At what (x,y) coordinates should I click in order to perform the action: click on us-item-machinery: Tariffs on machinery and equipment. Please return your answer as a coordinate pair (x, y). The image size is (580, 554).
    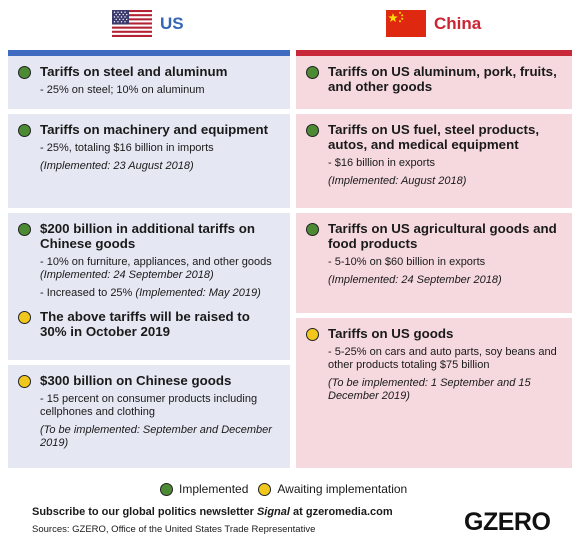
    Looking at the image, I should click on (149, 129).